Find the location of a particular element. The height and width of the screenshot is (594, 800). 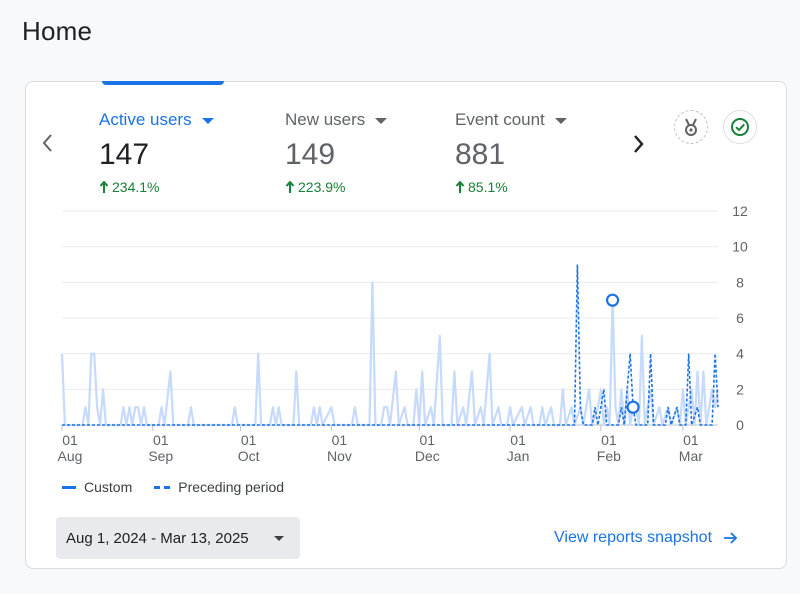

view-reports-snapshot-label: View reports snapshot is located at coordinates (633, 537).